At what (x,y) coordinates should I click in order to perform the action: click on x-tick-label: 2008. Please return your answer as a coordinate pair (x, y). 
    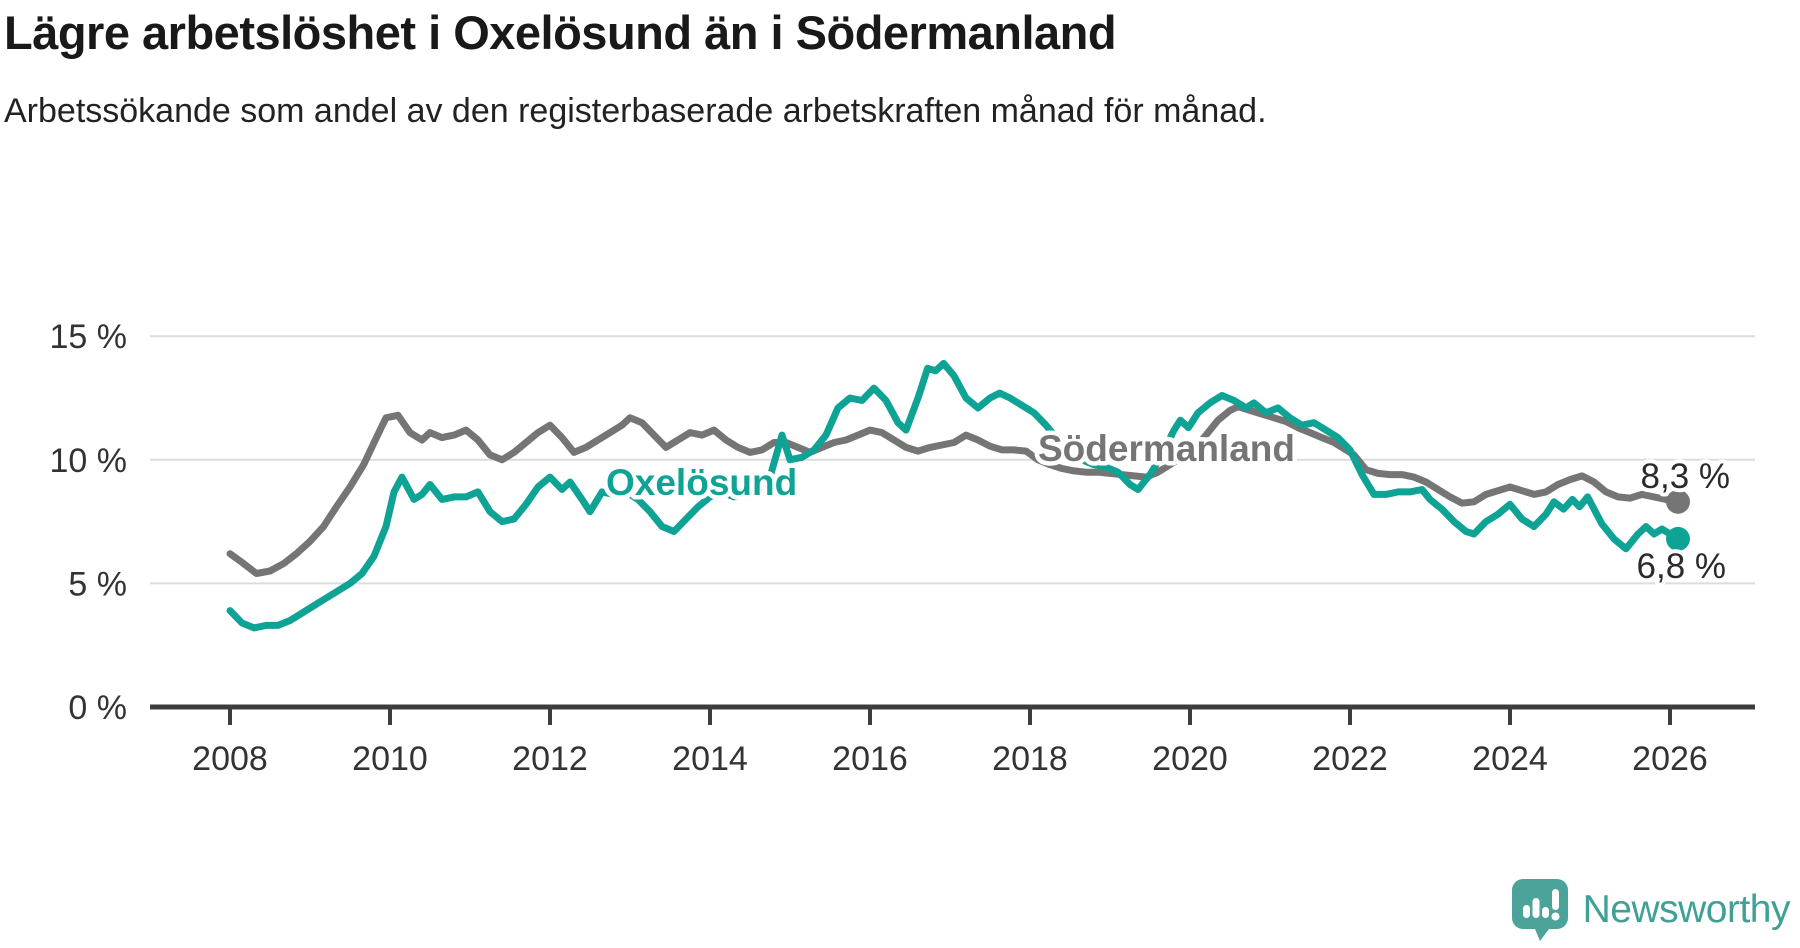
    Looking at the image, I should click on (230, 759).